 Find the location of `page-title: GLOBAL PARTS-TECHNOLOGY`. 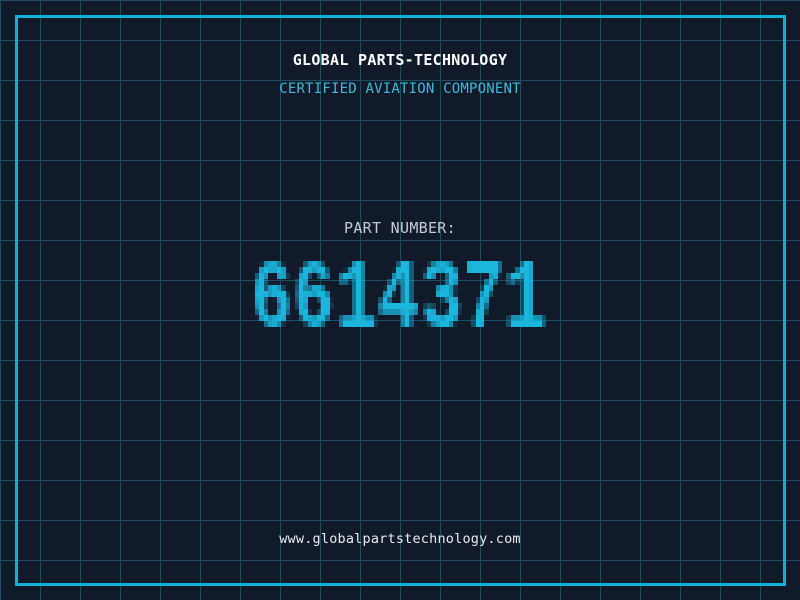

page-title: GLOBAL PARTS-TECHNOLOGY is located at coordinates (400, 60).